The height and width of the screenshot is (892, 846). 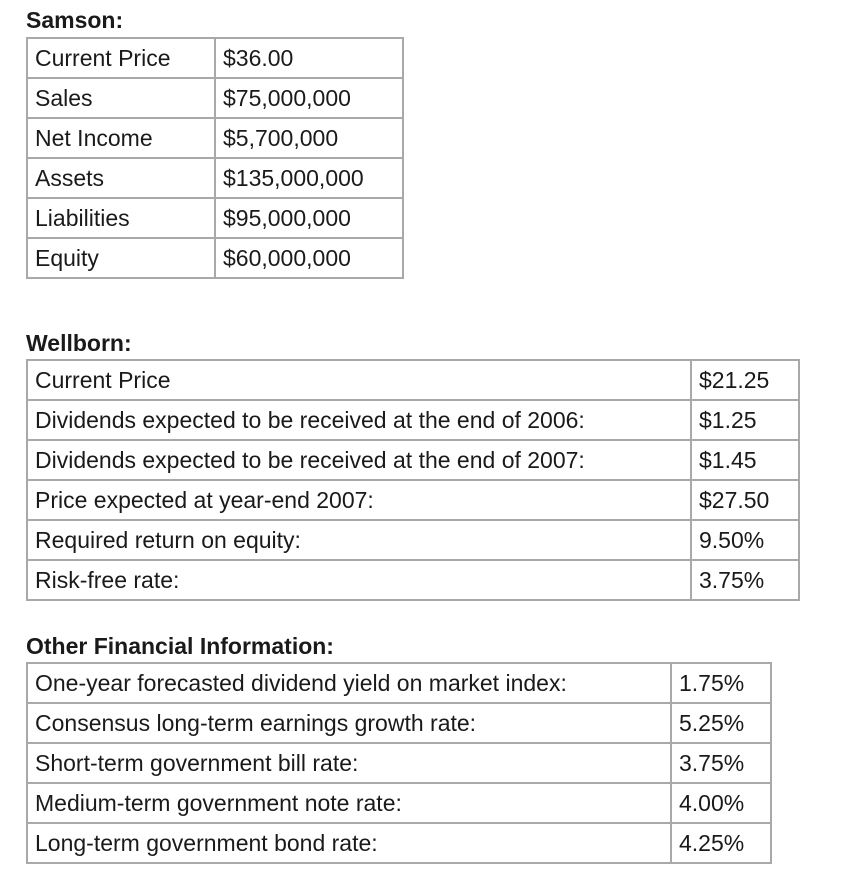 I want to click on row-value: $95,000,000, so click(x=309, y=218).